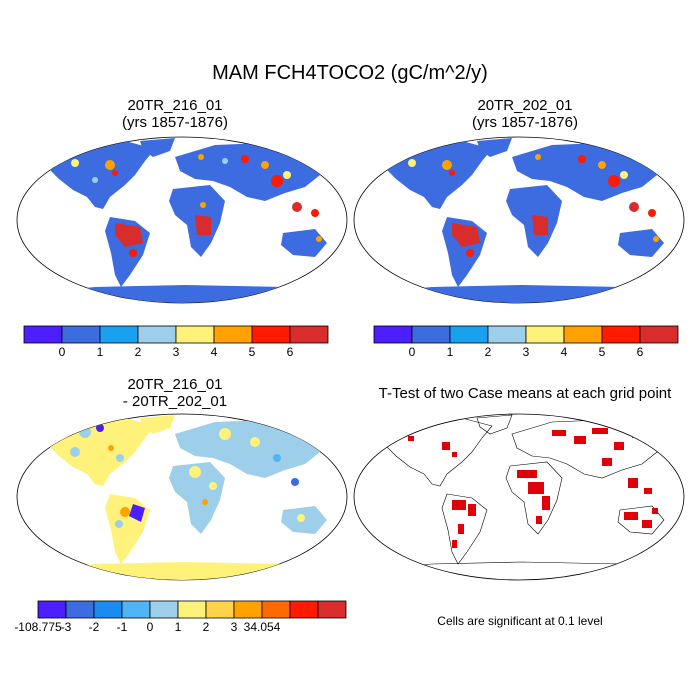  Describe the element at coordinates (488, 352) in the screenshot. I see `colorbar-case2-tick-label: 2` at that location.